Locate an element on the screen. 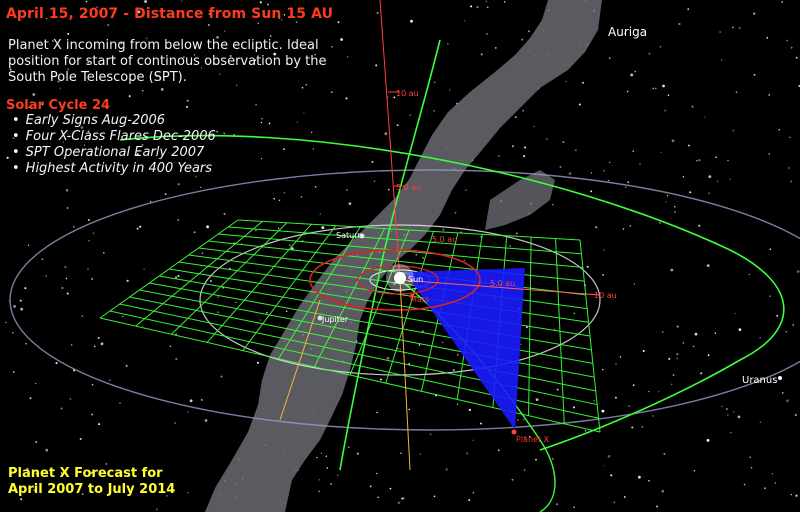  grid-line is located at coordinates (590, 336).